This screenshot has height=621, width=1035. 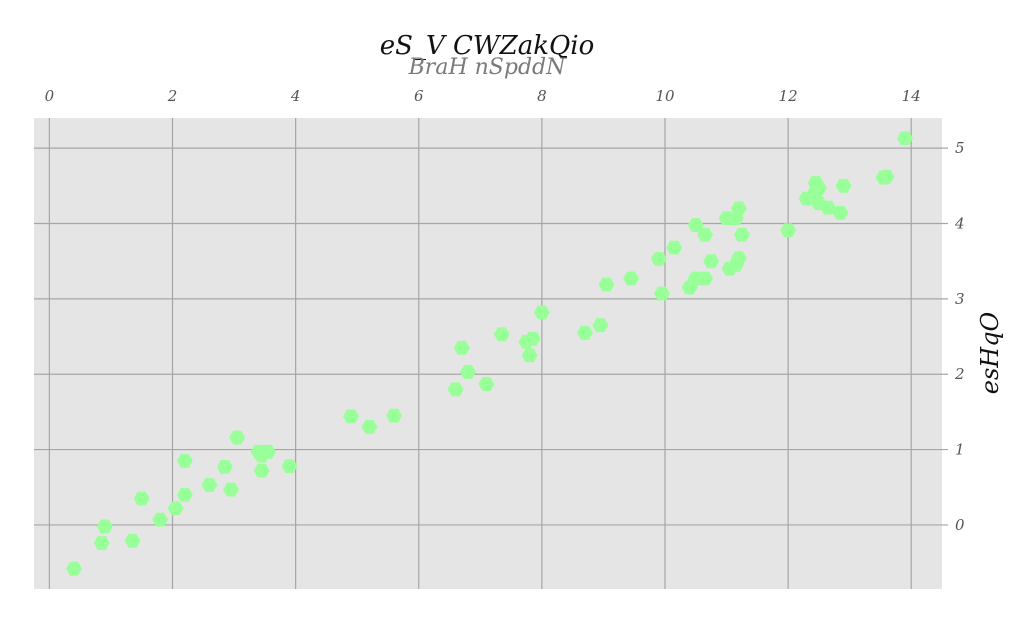 What do you see at coordinates (960, 299) in the screenshot?
I see `y-tick-label: 3` at bounding box center [960, 299].